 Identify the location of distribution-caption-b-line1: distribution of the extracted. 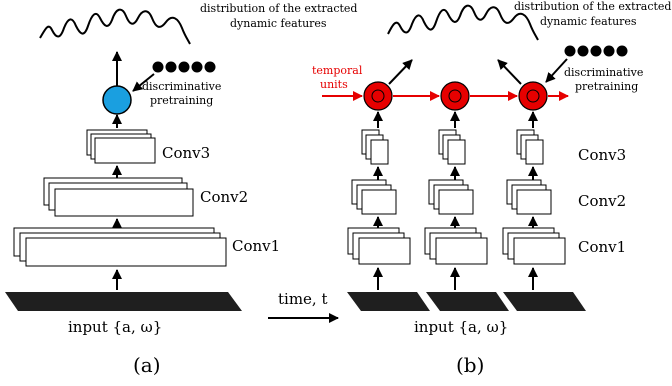
(592, 6).